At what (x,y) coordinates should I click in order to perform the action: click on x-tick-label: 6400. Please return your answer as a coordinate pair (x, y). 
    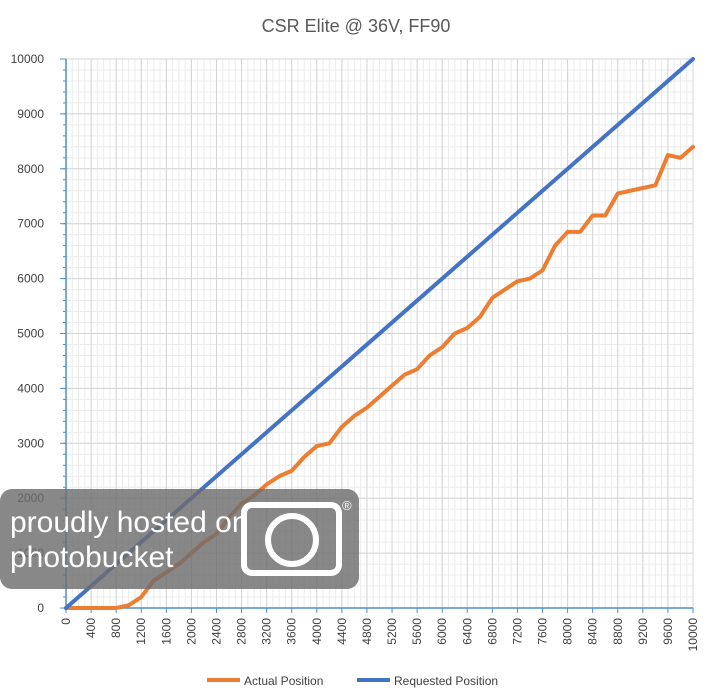
    Looking at the image, I should click on (467, 631).